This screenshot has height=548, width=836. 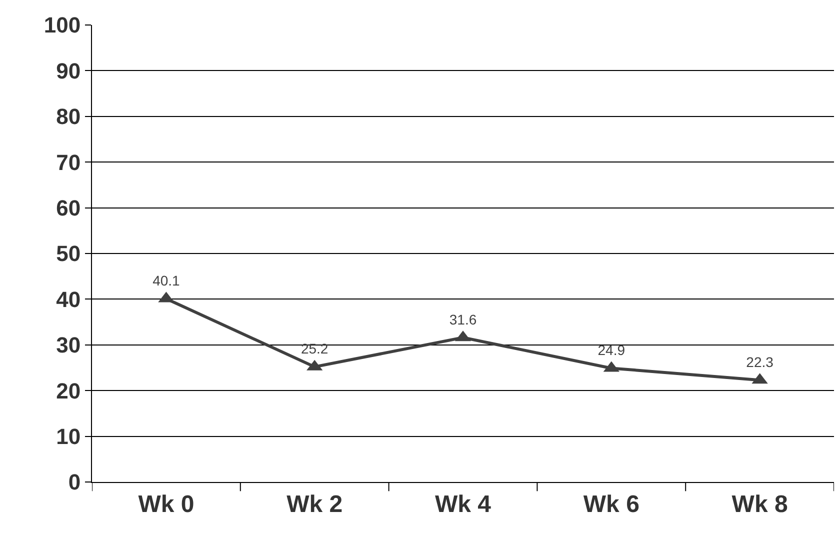 I want to click on y-tick-label: 0, so click(x=74, y=482).